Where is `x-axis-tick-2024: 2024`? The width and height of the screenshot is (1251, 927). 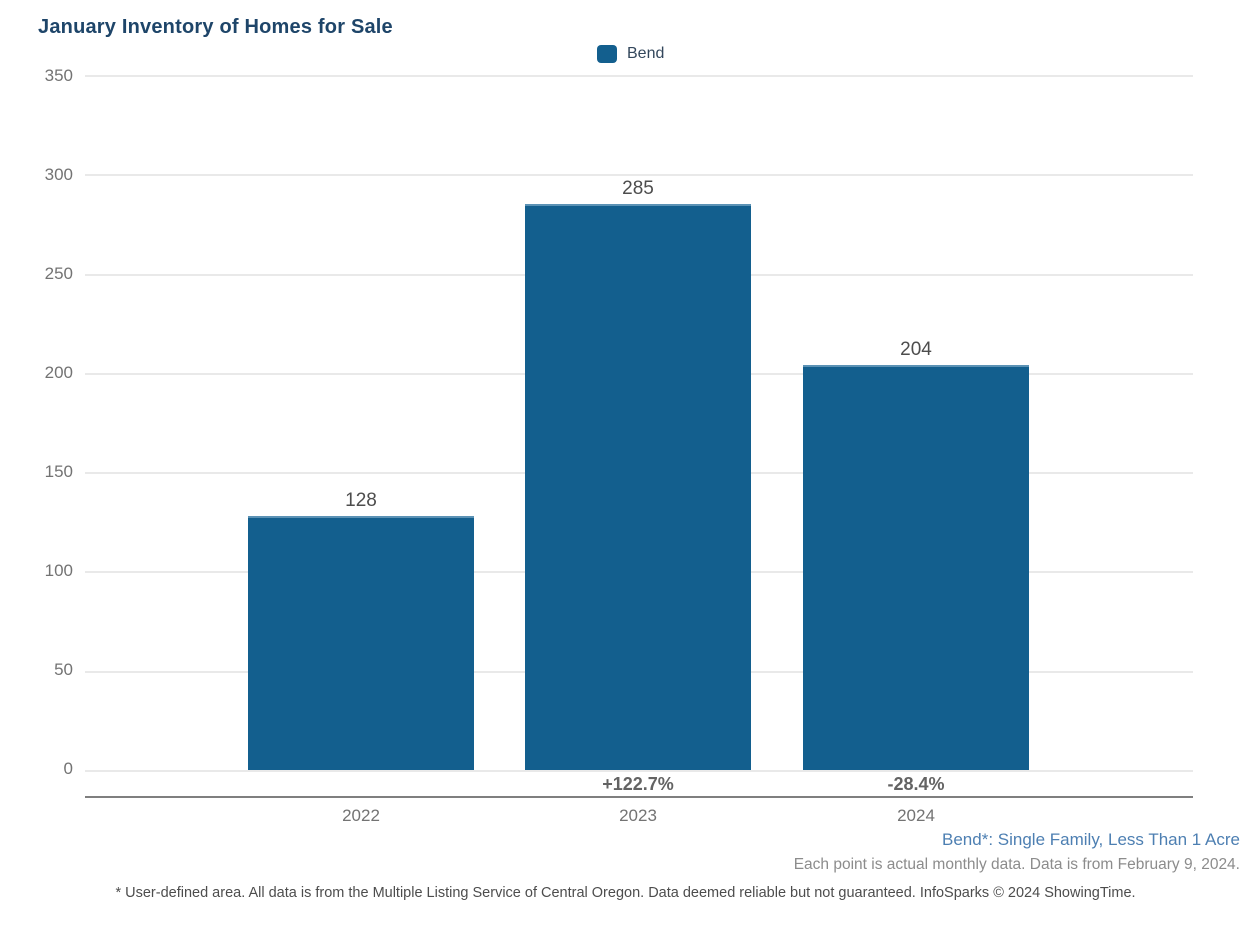 x-axis-tick-2024: 2024 is located at coordinates (916, 815).